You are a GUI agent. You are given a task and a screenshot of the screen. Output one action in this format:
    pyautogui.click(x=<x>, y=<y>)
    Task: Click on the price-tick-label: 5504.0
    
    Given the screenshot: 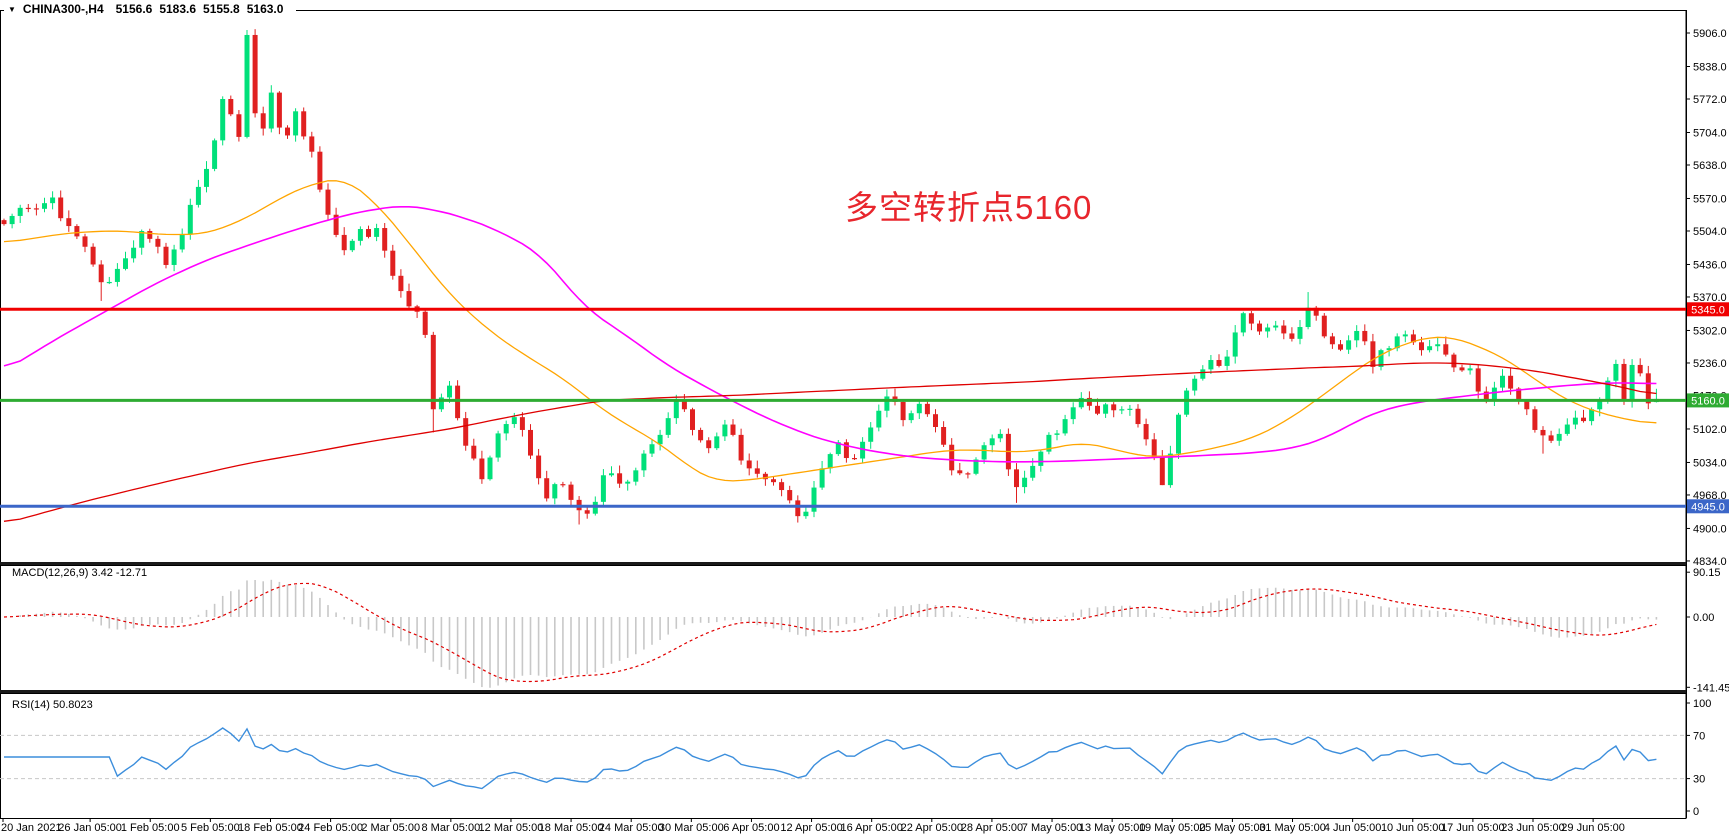 What is the action you would take?
    pyautogui.click(x=1710, y=232)
    